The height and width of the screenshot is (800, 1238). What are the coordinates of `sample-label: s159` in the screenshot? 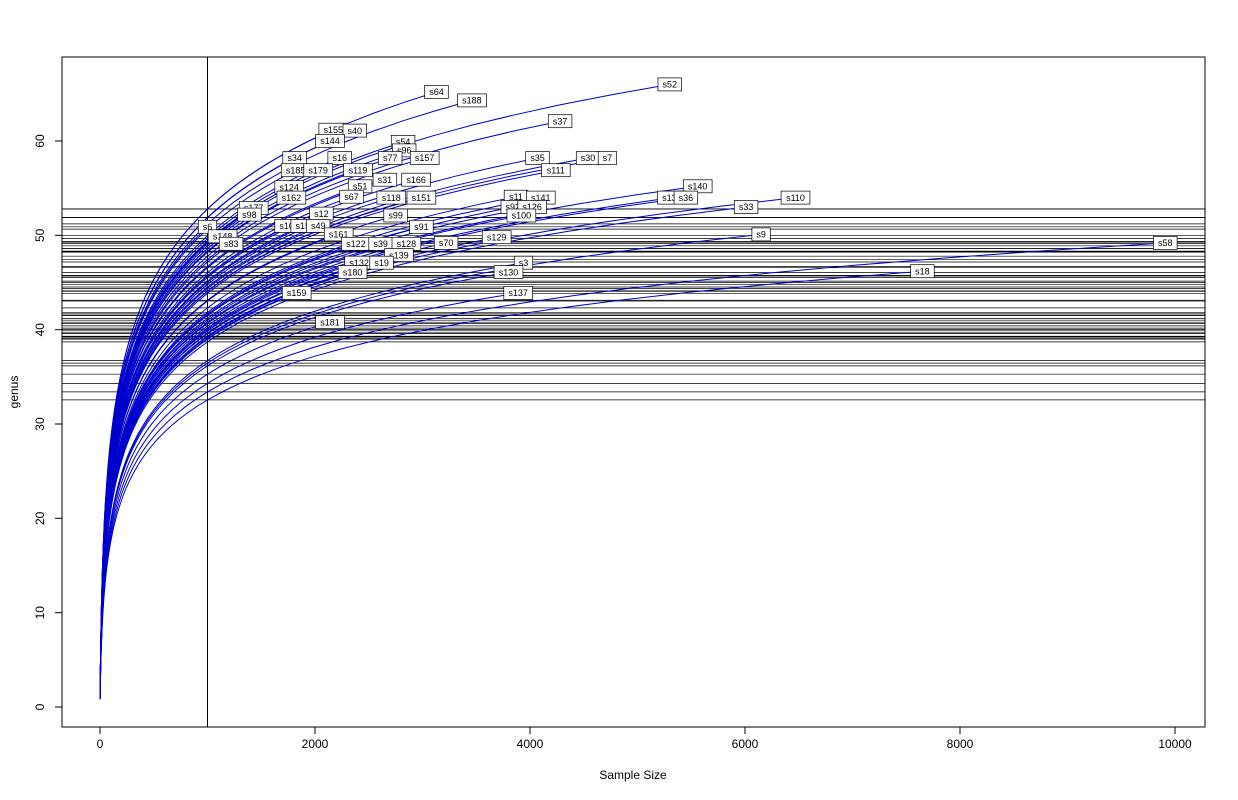 It's located at (296, 293).